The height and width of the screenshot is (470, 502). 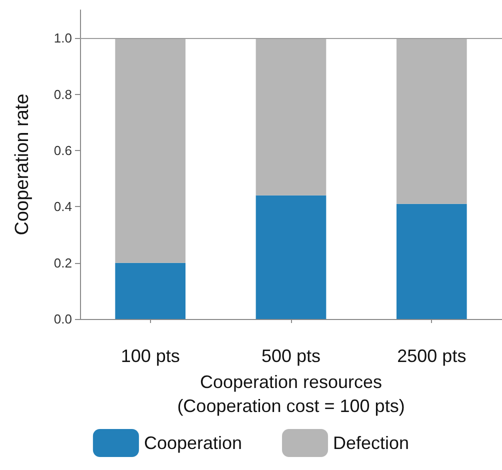 What do you see at coordinates (63, 206) in the screenshot?
I see `y-tick-label: 0.4` at bounding box center [63, 206].